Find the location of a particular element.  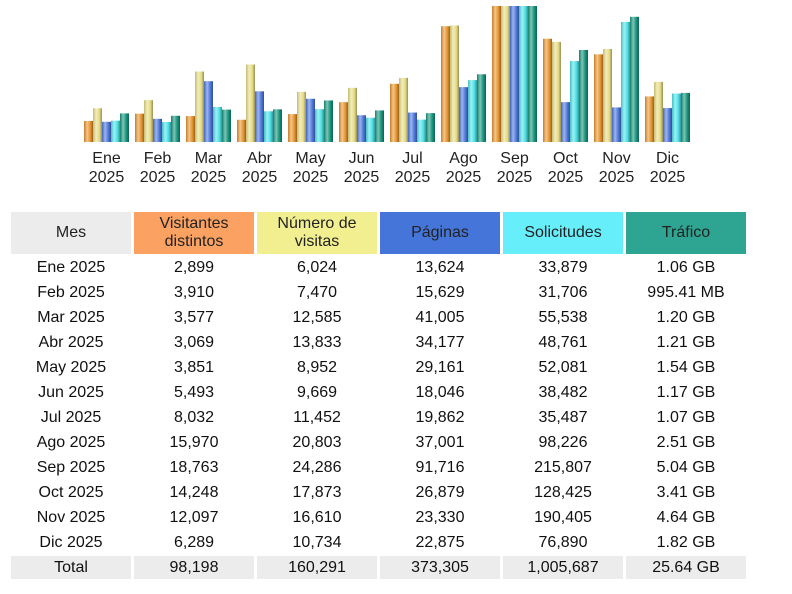

cell-month: Abr 2025 is located at coordinates (71, 342).